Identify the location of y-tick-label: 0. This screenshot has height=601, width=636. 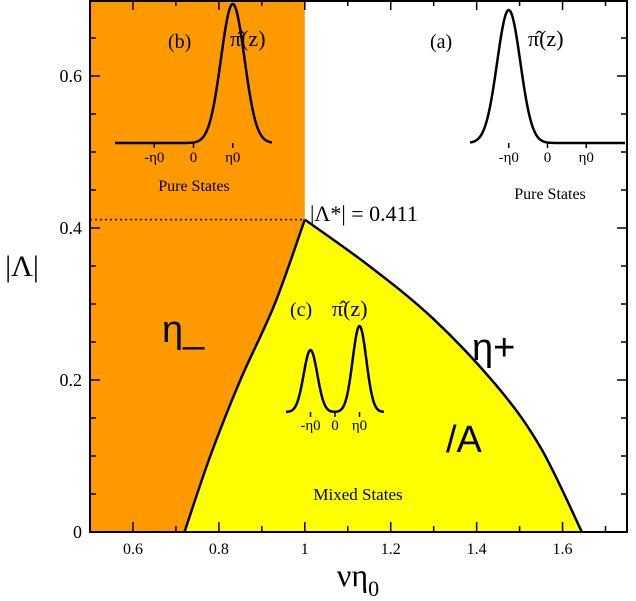
(77, 532).